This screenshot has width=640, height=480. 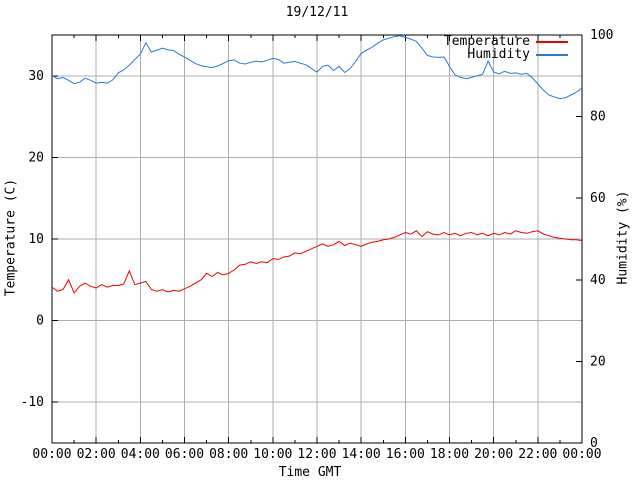 I want to click on y-right-tick-label: 20, so click(x=598, y=361).